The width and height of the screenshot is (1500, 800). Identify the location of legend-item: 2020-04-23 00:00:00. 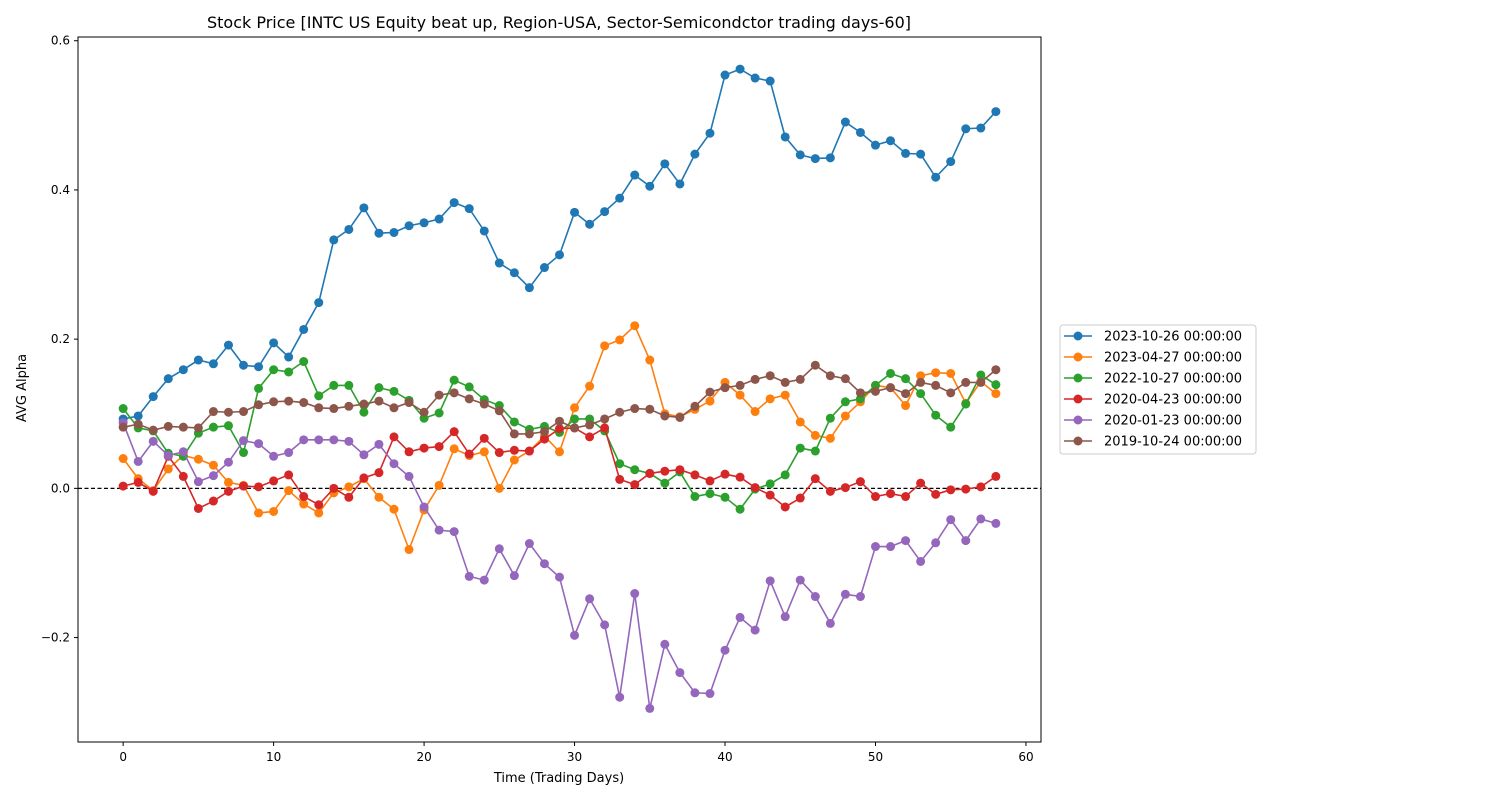
(1153, 400).